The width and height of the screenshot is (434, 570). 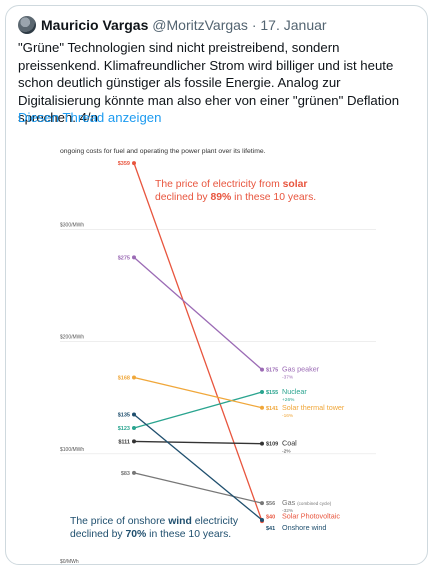 What do you see at coordinates (262, 369) in the screenshot?
I see `end-point-gas_peaker` at bounding box center [262, 369].